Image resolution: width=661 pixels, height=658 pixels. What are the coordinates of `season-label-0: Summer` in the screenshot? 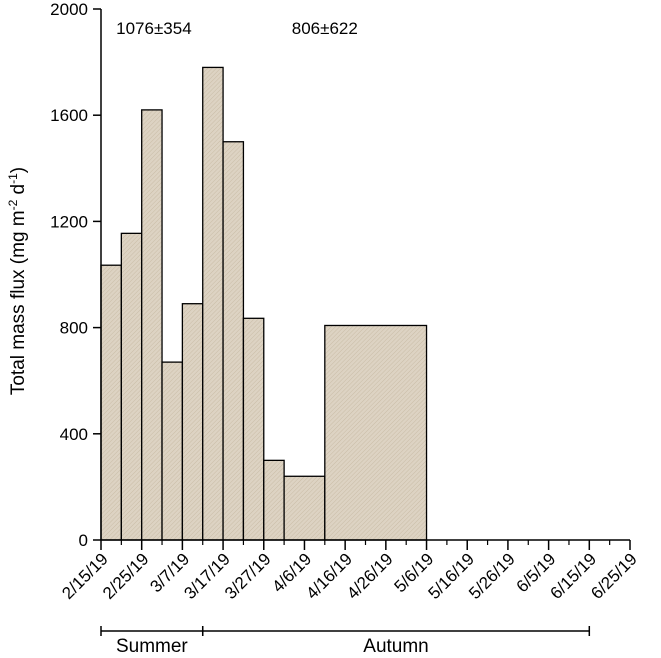 It's located at (152, 646).